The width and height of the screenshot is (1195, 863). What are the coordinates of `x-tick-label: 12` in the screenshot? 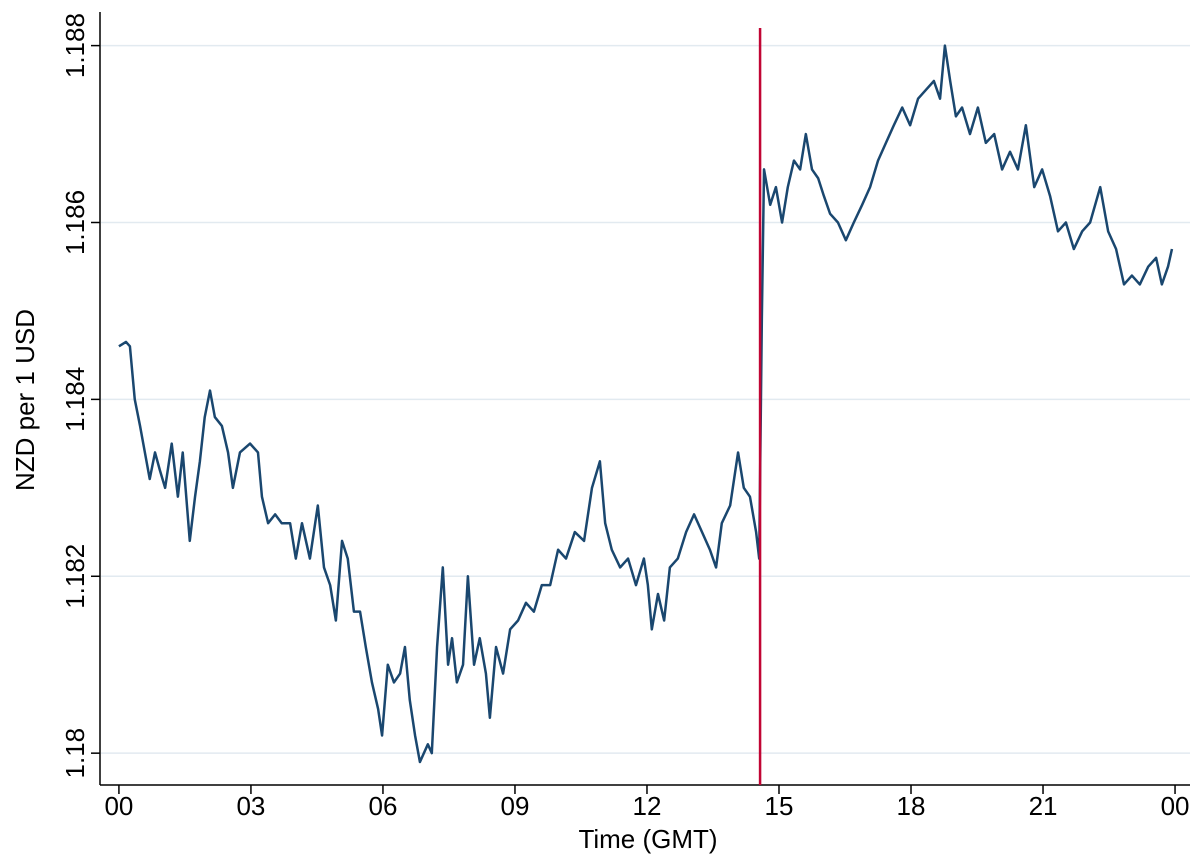 It's located at (647, 806).